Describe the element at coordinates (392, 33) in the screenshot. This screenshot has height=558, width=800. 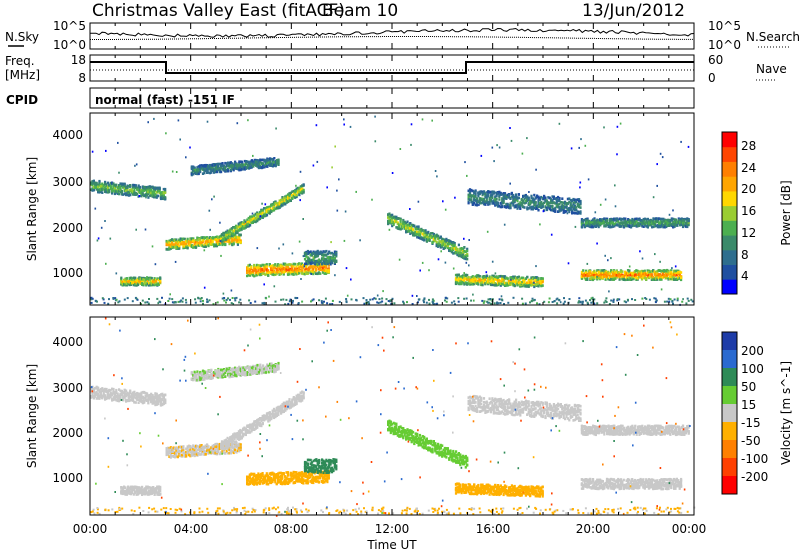
I see `nsky-series` at that location.